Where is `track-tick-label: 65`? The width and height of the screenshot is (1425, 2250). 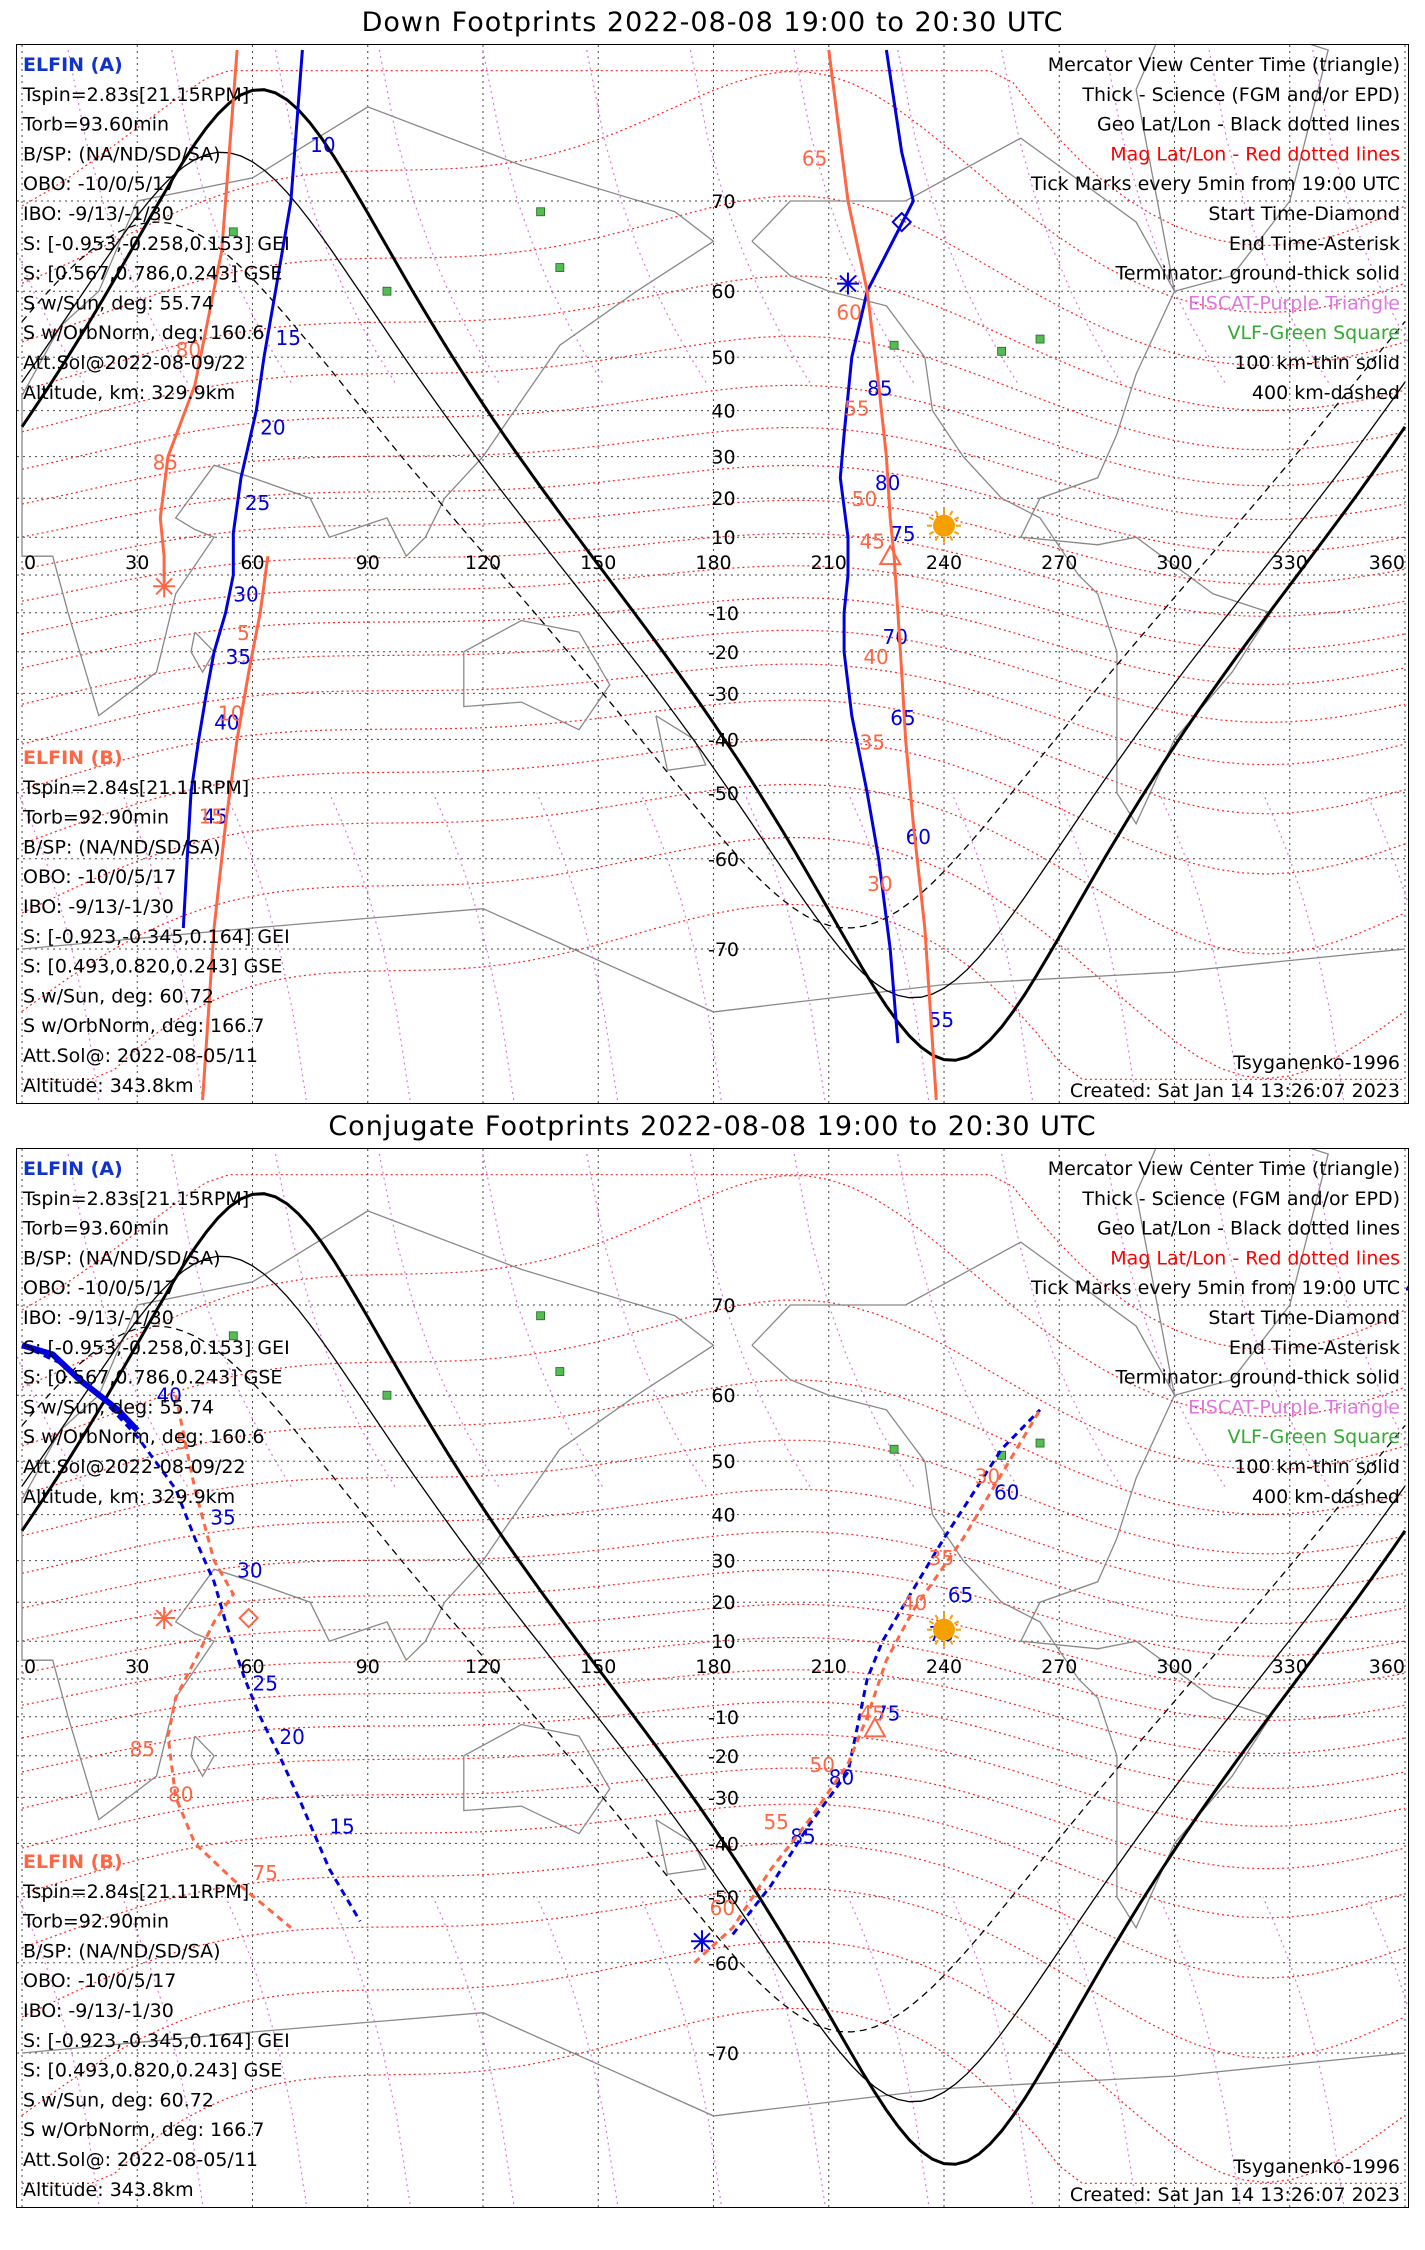
track-tick-label: 65 is located at coordinates (960, 1595).